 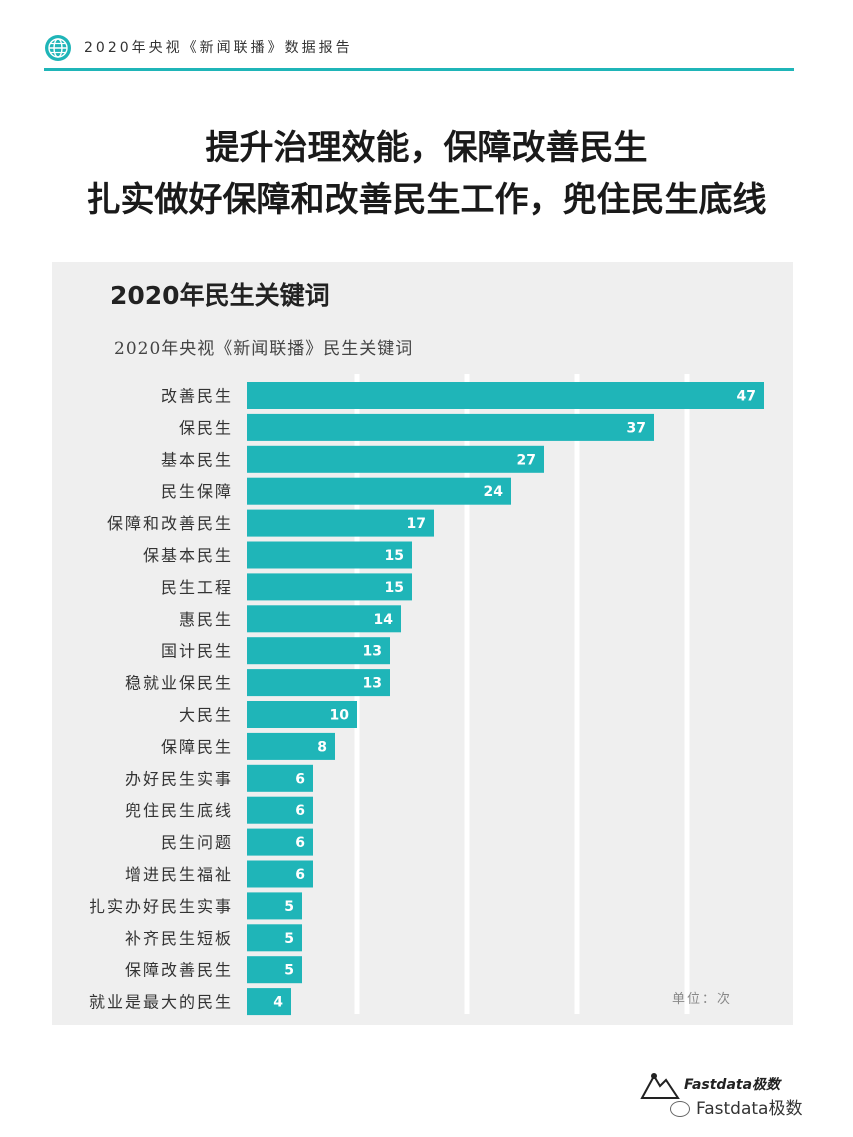 What do you see at coordinates (197, 746) in the screenshot?
I see `category-label: 保障民生` at bounding box center [197, 746].